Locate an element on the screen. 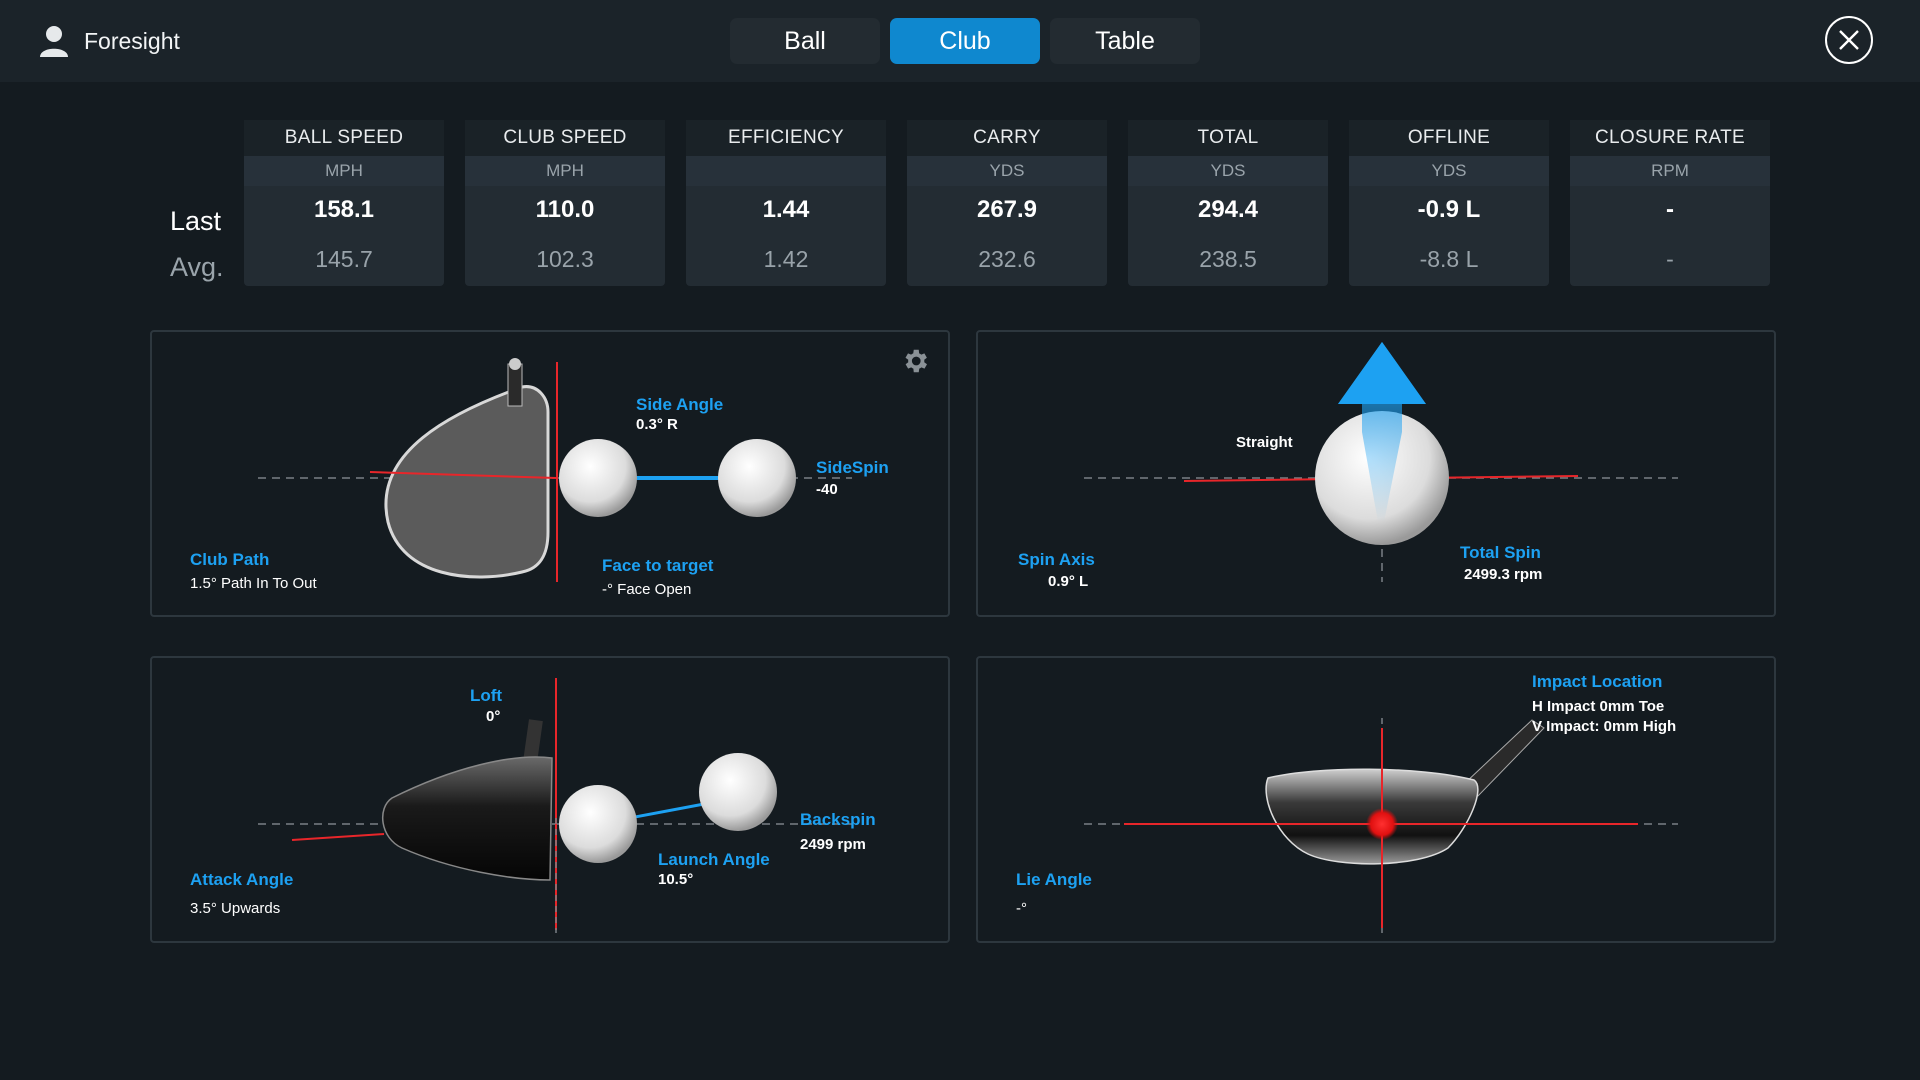 The image size is (1920, 1080). side-angle-value: 0.3° R is located at coordinates (657, 424).